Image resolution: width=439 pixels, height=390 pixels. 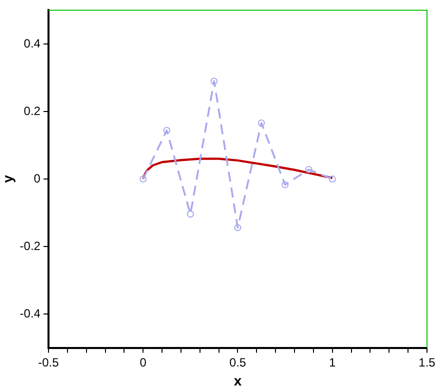 What do you see at coordinates (32, 111) in the screenshot?
I see `y-tick-label: 0.2` at bounding box center [32, 111].